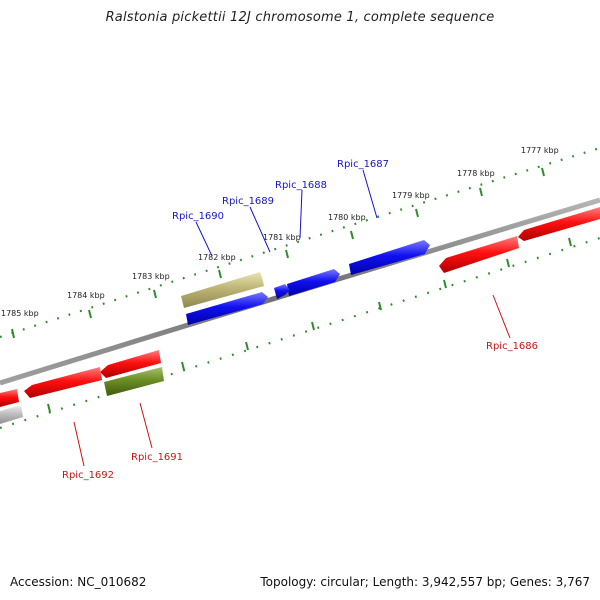 The image size is (600, 600). What do you see at coordinates (476, 173) in the screenshot?
I see `kbp-label: 1778 kbp` at bounding box center [476, 173].